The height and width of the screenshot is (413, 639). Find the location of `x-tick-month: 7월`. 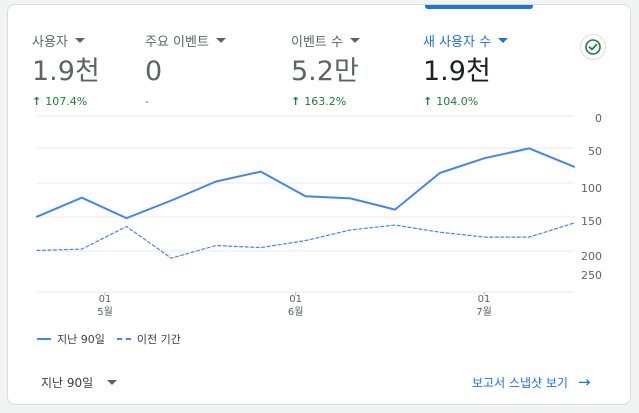

x-tick-month: 7월 is located at coordinates (484, 312).